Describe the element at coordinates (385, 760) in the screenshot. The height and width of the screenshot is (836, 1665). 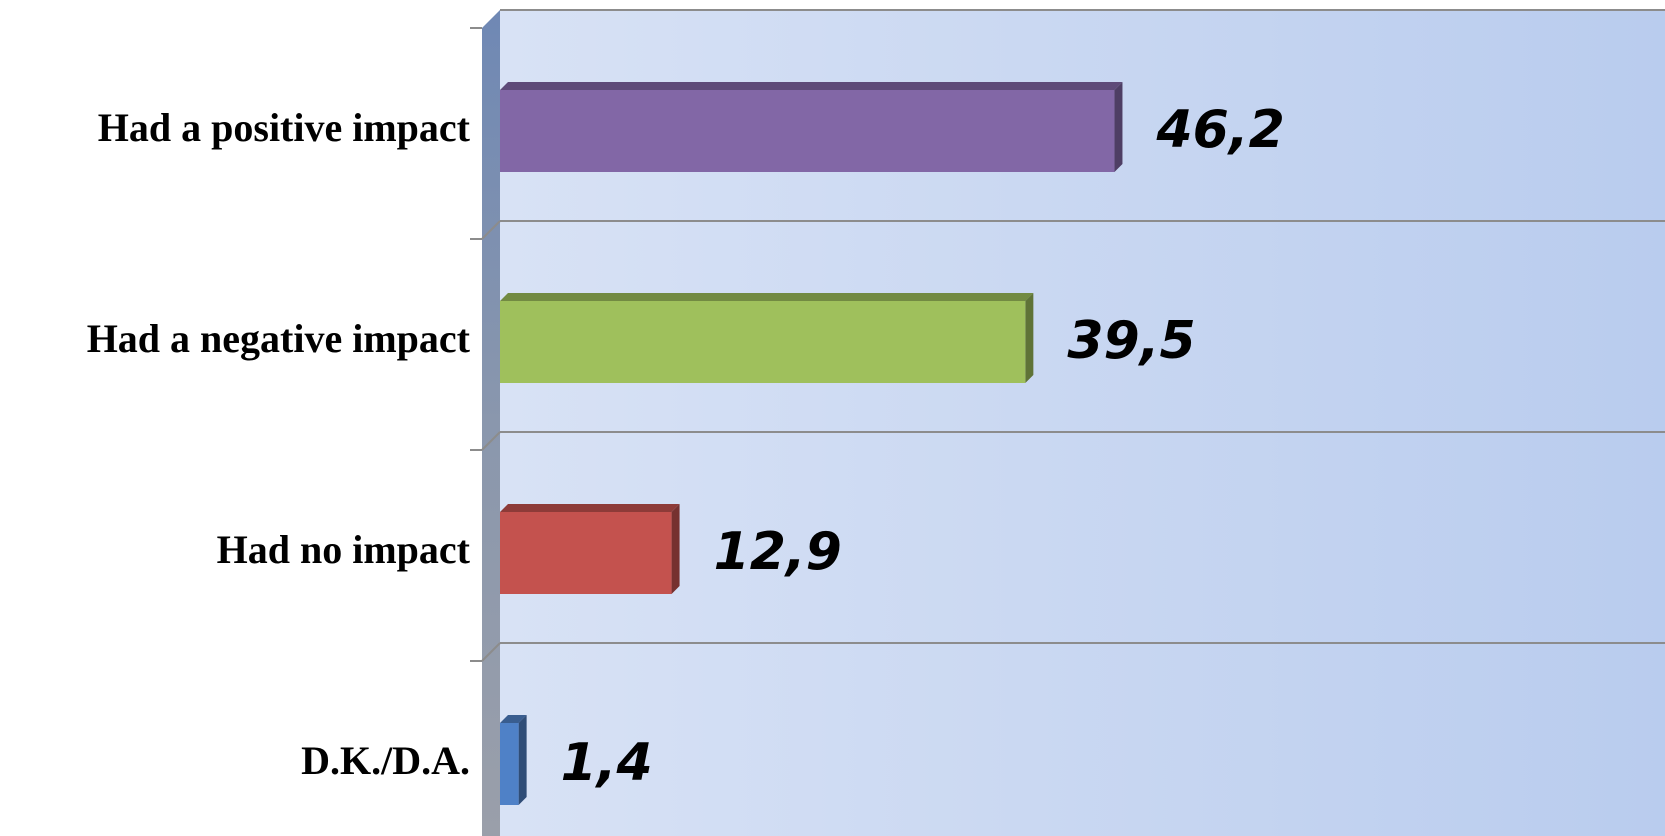
I see `category-label: D.K./D.A.` at that location.